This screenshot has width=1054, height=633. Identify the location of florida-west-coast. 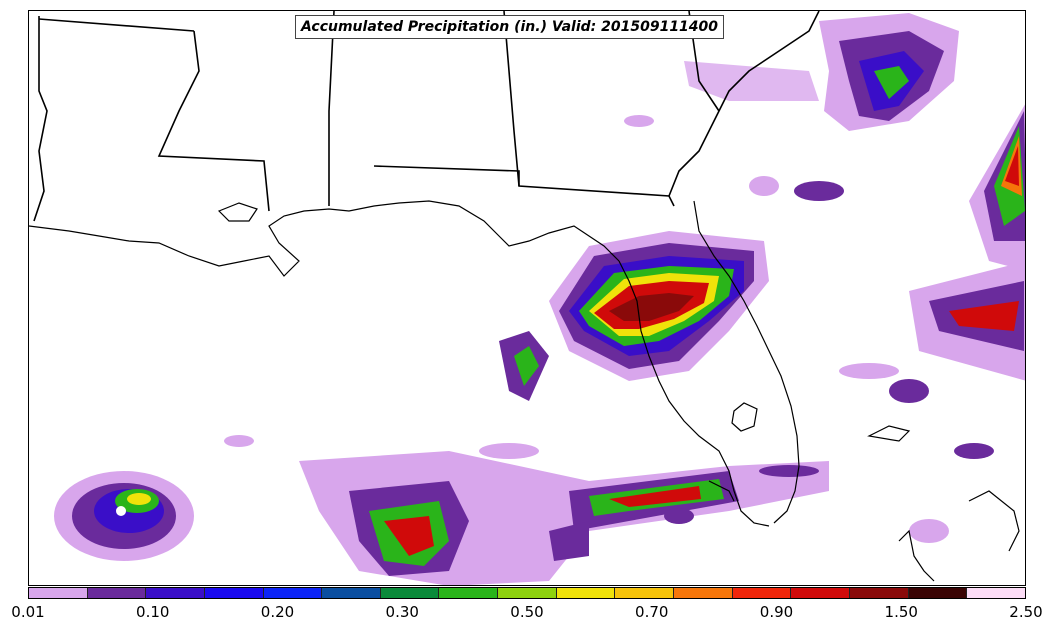
(694, 393).